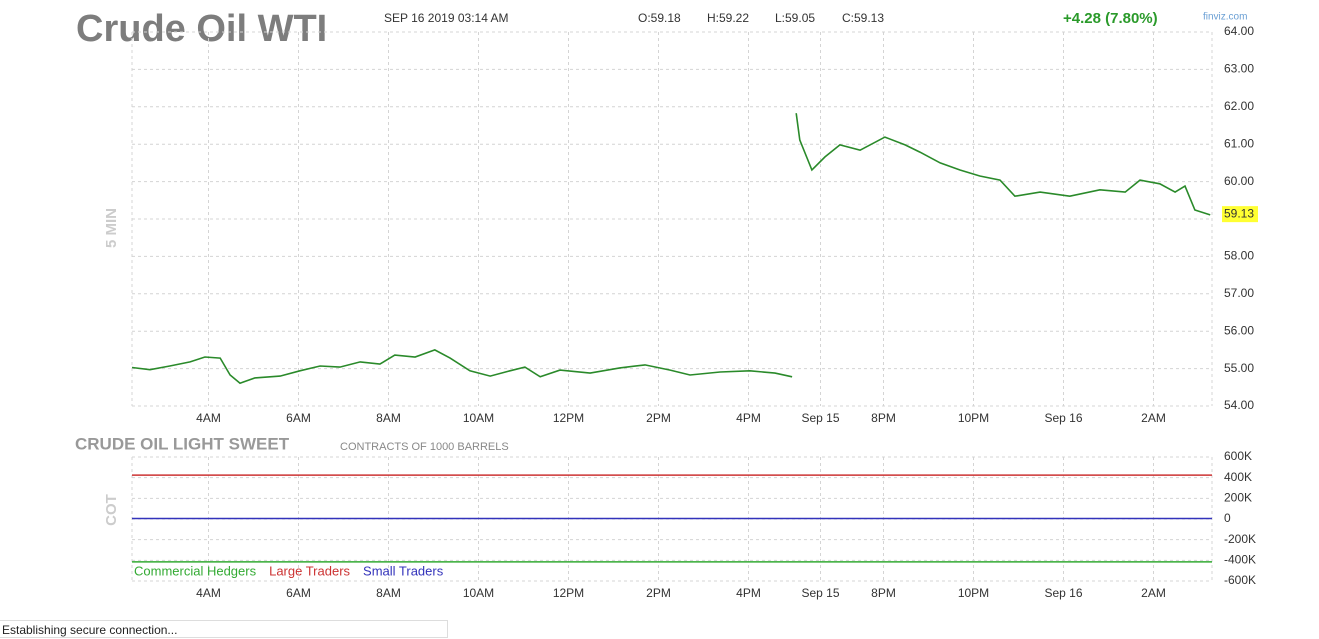  What do you see at coordinates (1240, 580) in the screenshot?
I see `y-tick-label: -600K` at bounding box center [1240, 580].